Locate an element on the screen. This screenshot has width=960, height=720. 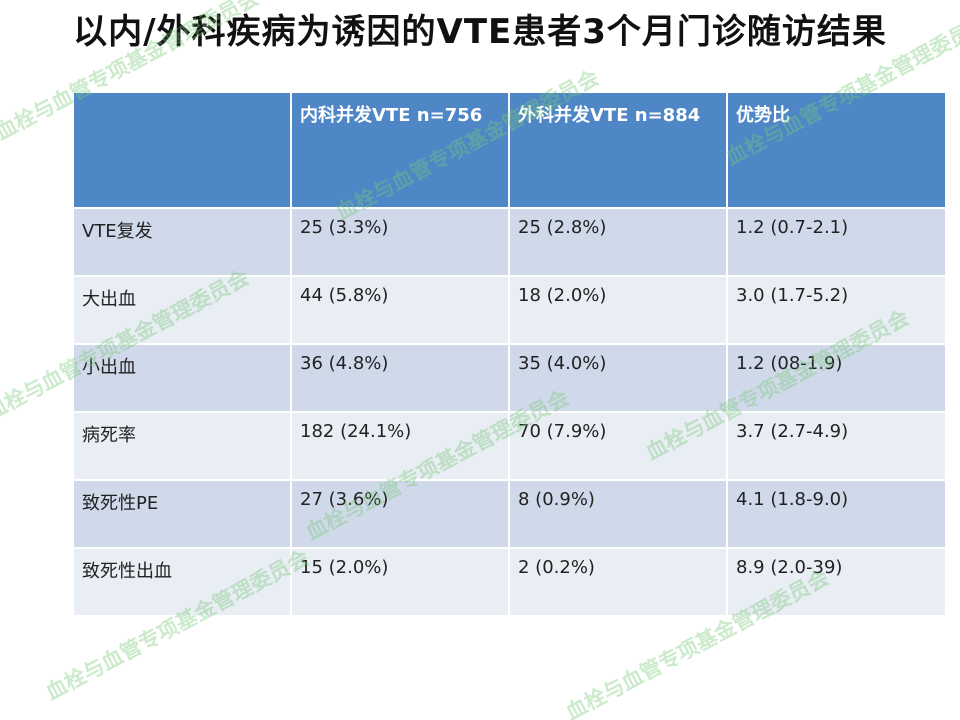
odds-ratio-value: 8.9 (2.0-39) is located at coordinates (836, 582).